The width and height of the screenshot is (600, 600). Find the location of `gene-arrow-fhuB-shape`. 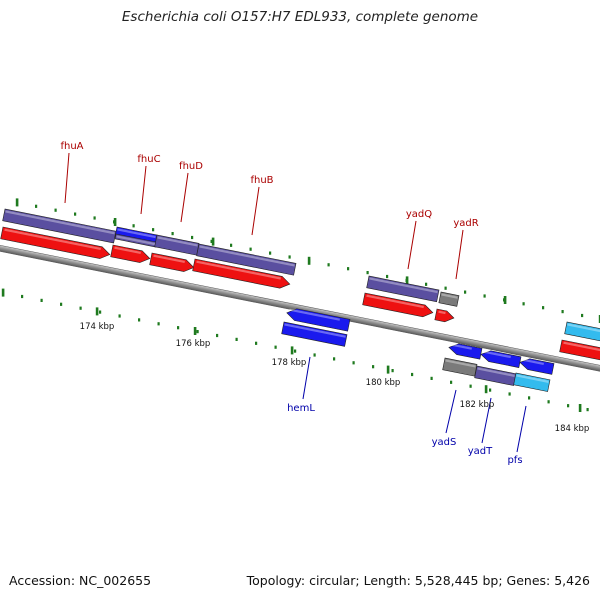

gene-arrow-fhuB-shape is located at coordinates (241, 273).